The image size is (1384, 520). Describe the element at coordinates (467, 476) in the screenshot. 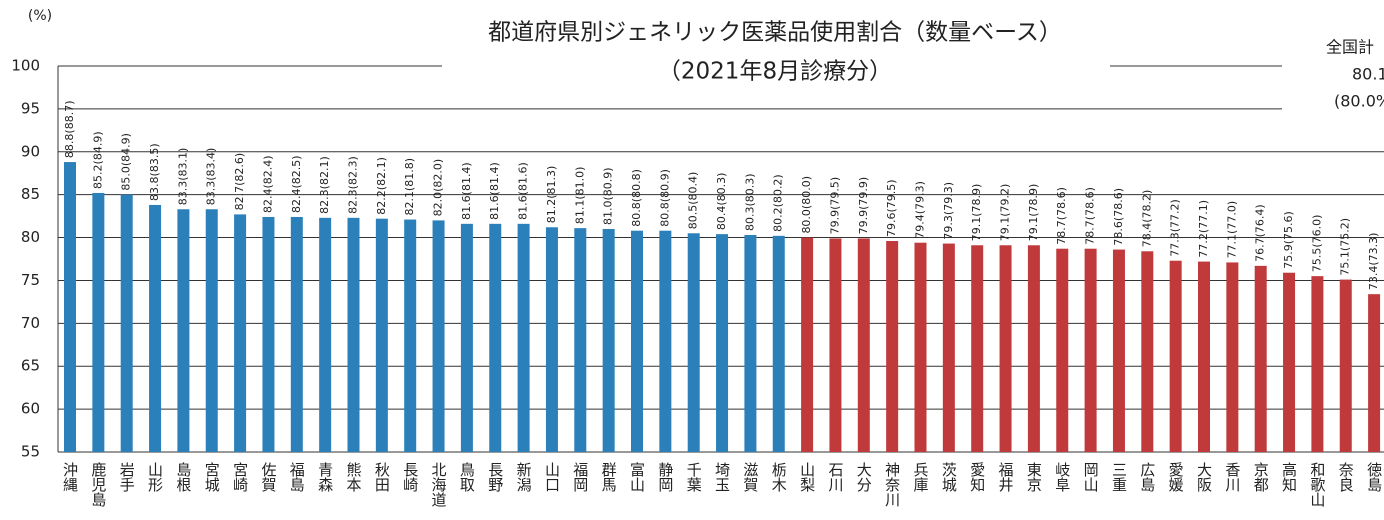

I see `x-tick-label: 鳥取` at that location.